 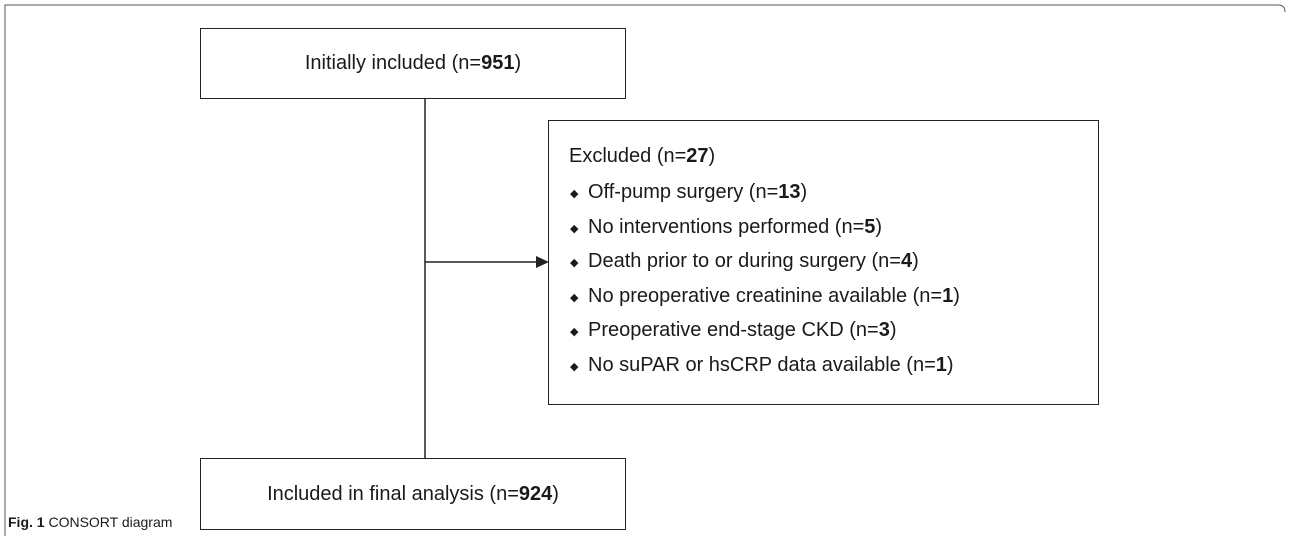 What do you see at coordinates (789, 192) in the screenshot?
I see `count: 13` at bounding box center [789, 192].